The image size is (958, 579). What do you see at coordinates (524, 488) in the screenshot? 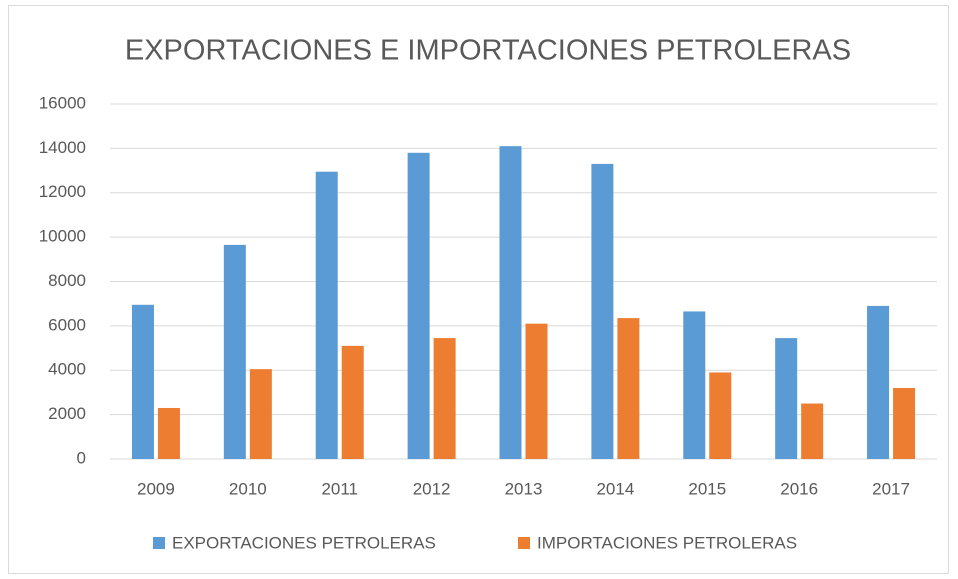
I see `x-tick-label: 2013` at bounding box center [524, 488].